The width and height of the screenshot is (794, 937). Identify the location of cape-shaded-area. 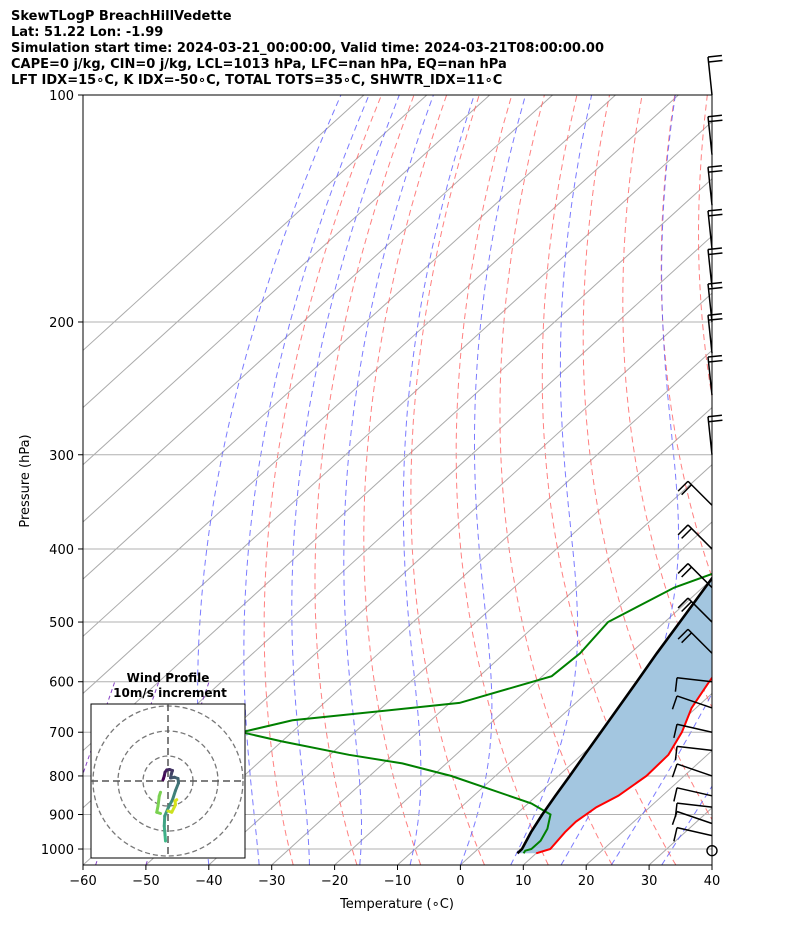
(614, 716).